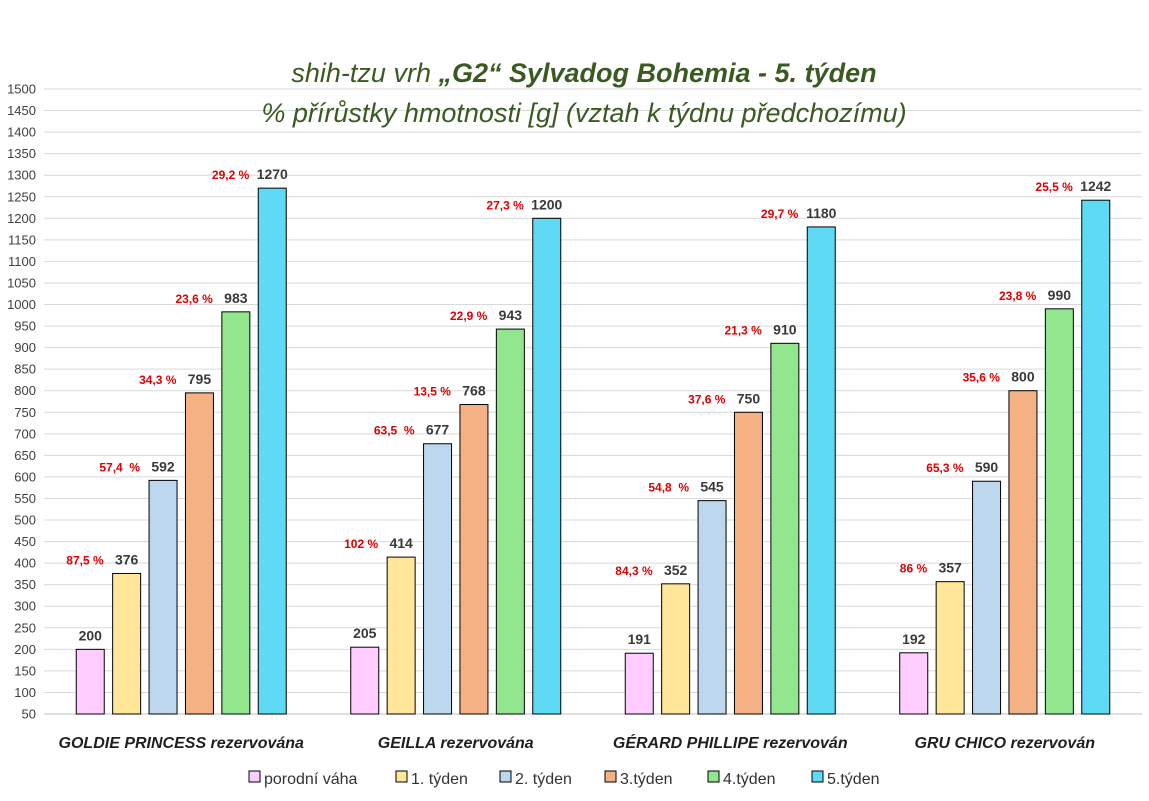 This screenshot has width=1149, height=801. I want to click on legend-item: 1. týden, so click(431, 779).